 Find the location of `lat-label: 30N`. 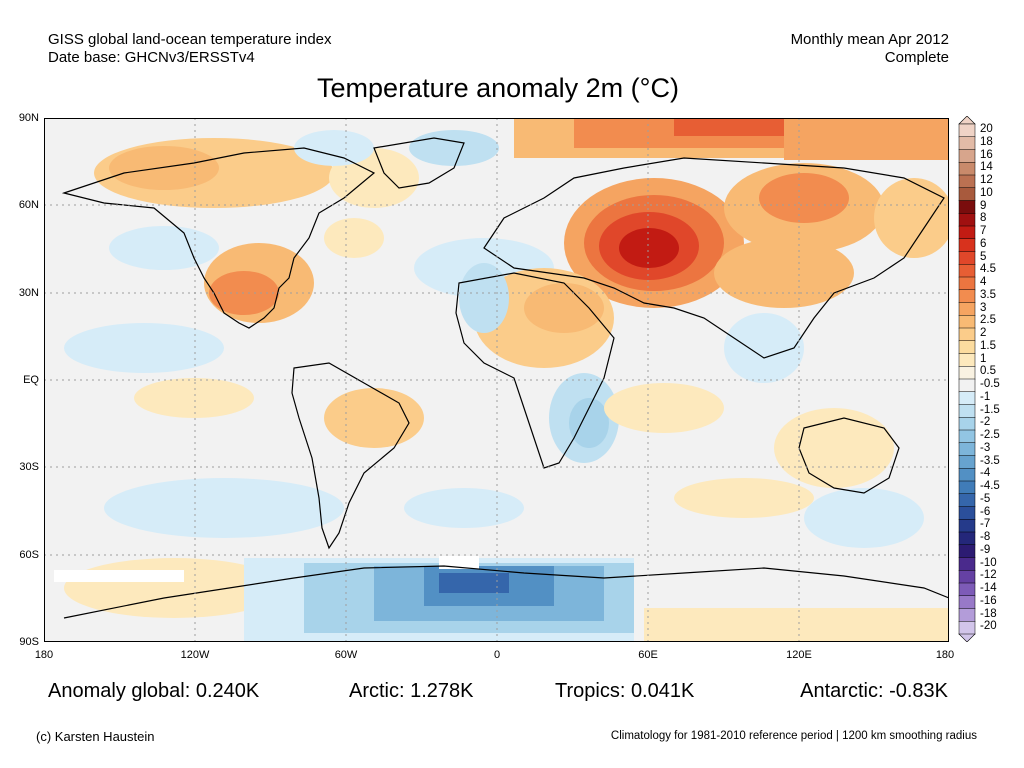

lat-label: 30N is located at coordinates (28, 293).